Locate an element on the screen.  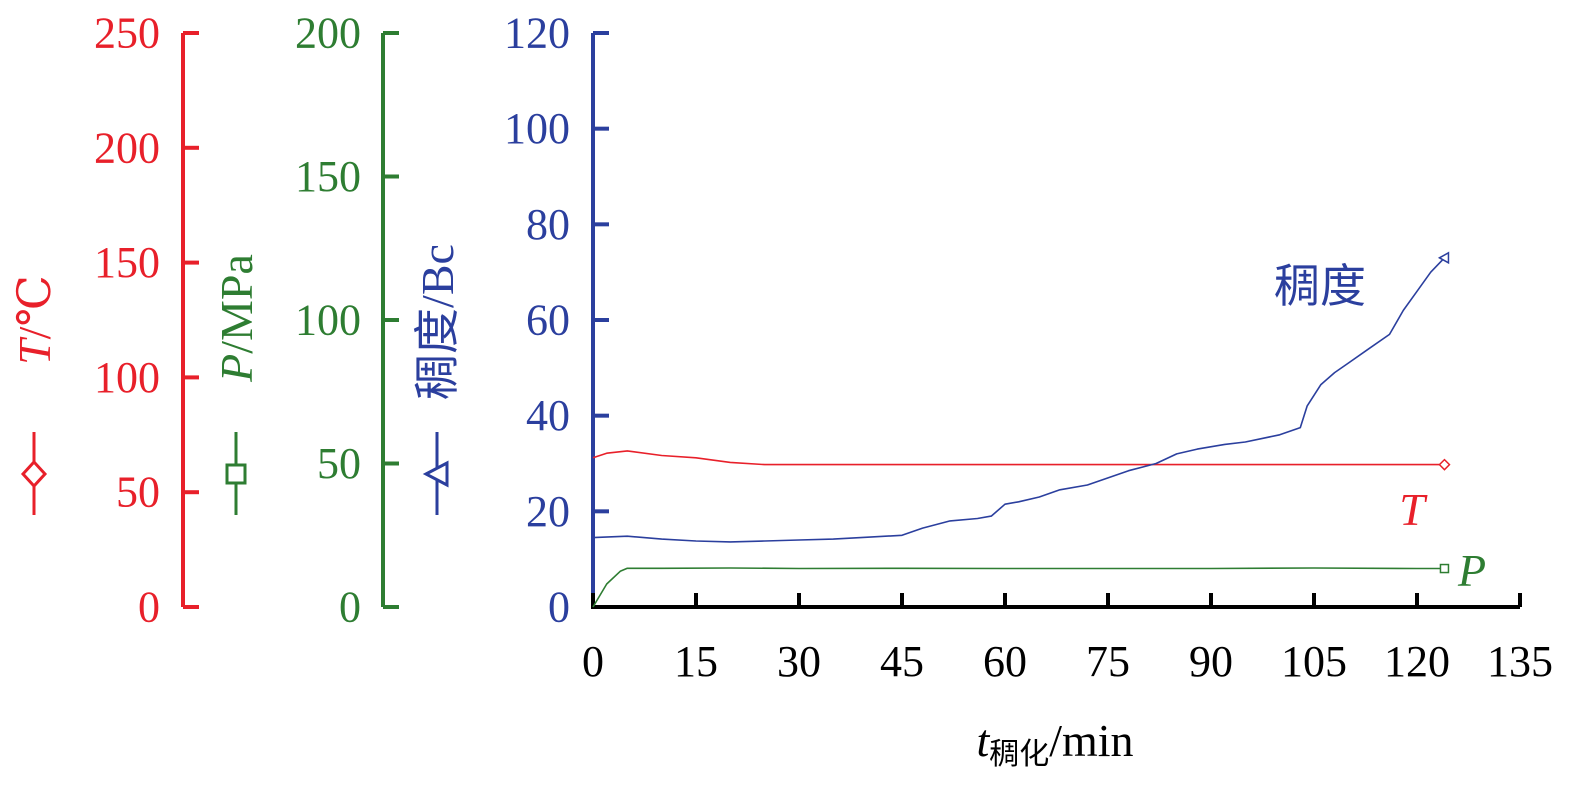
axis-t-tick-label: 100 is located at coordinates (127, 377).